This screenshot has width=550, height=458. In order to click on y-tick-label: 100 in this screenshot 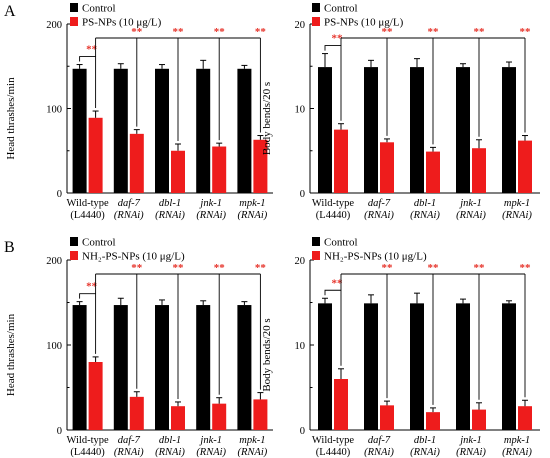, I will do `click(54, 346)`.